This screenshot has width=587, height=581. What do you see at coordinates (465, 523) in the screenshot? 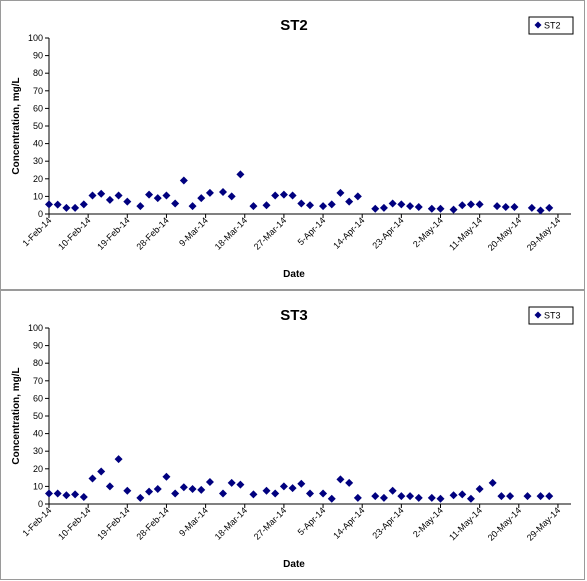
I see `x-tick-label: 11-May-14` at bounding box center [465, 523].